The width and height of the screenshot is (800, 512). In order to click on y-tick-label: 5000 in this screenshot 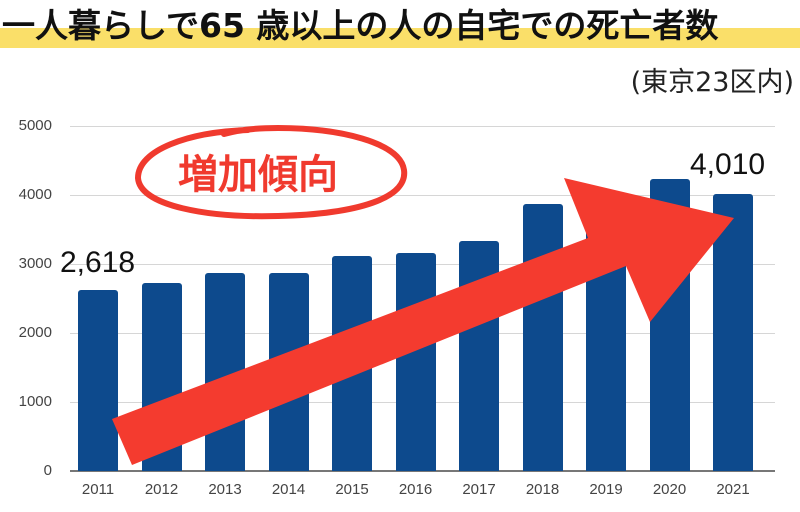, I will do `click(35, 125)`.